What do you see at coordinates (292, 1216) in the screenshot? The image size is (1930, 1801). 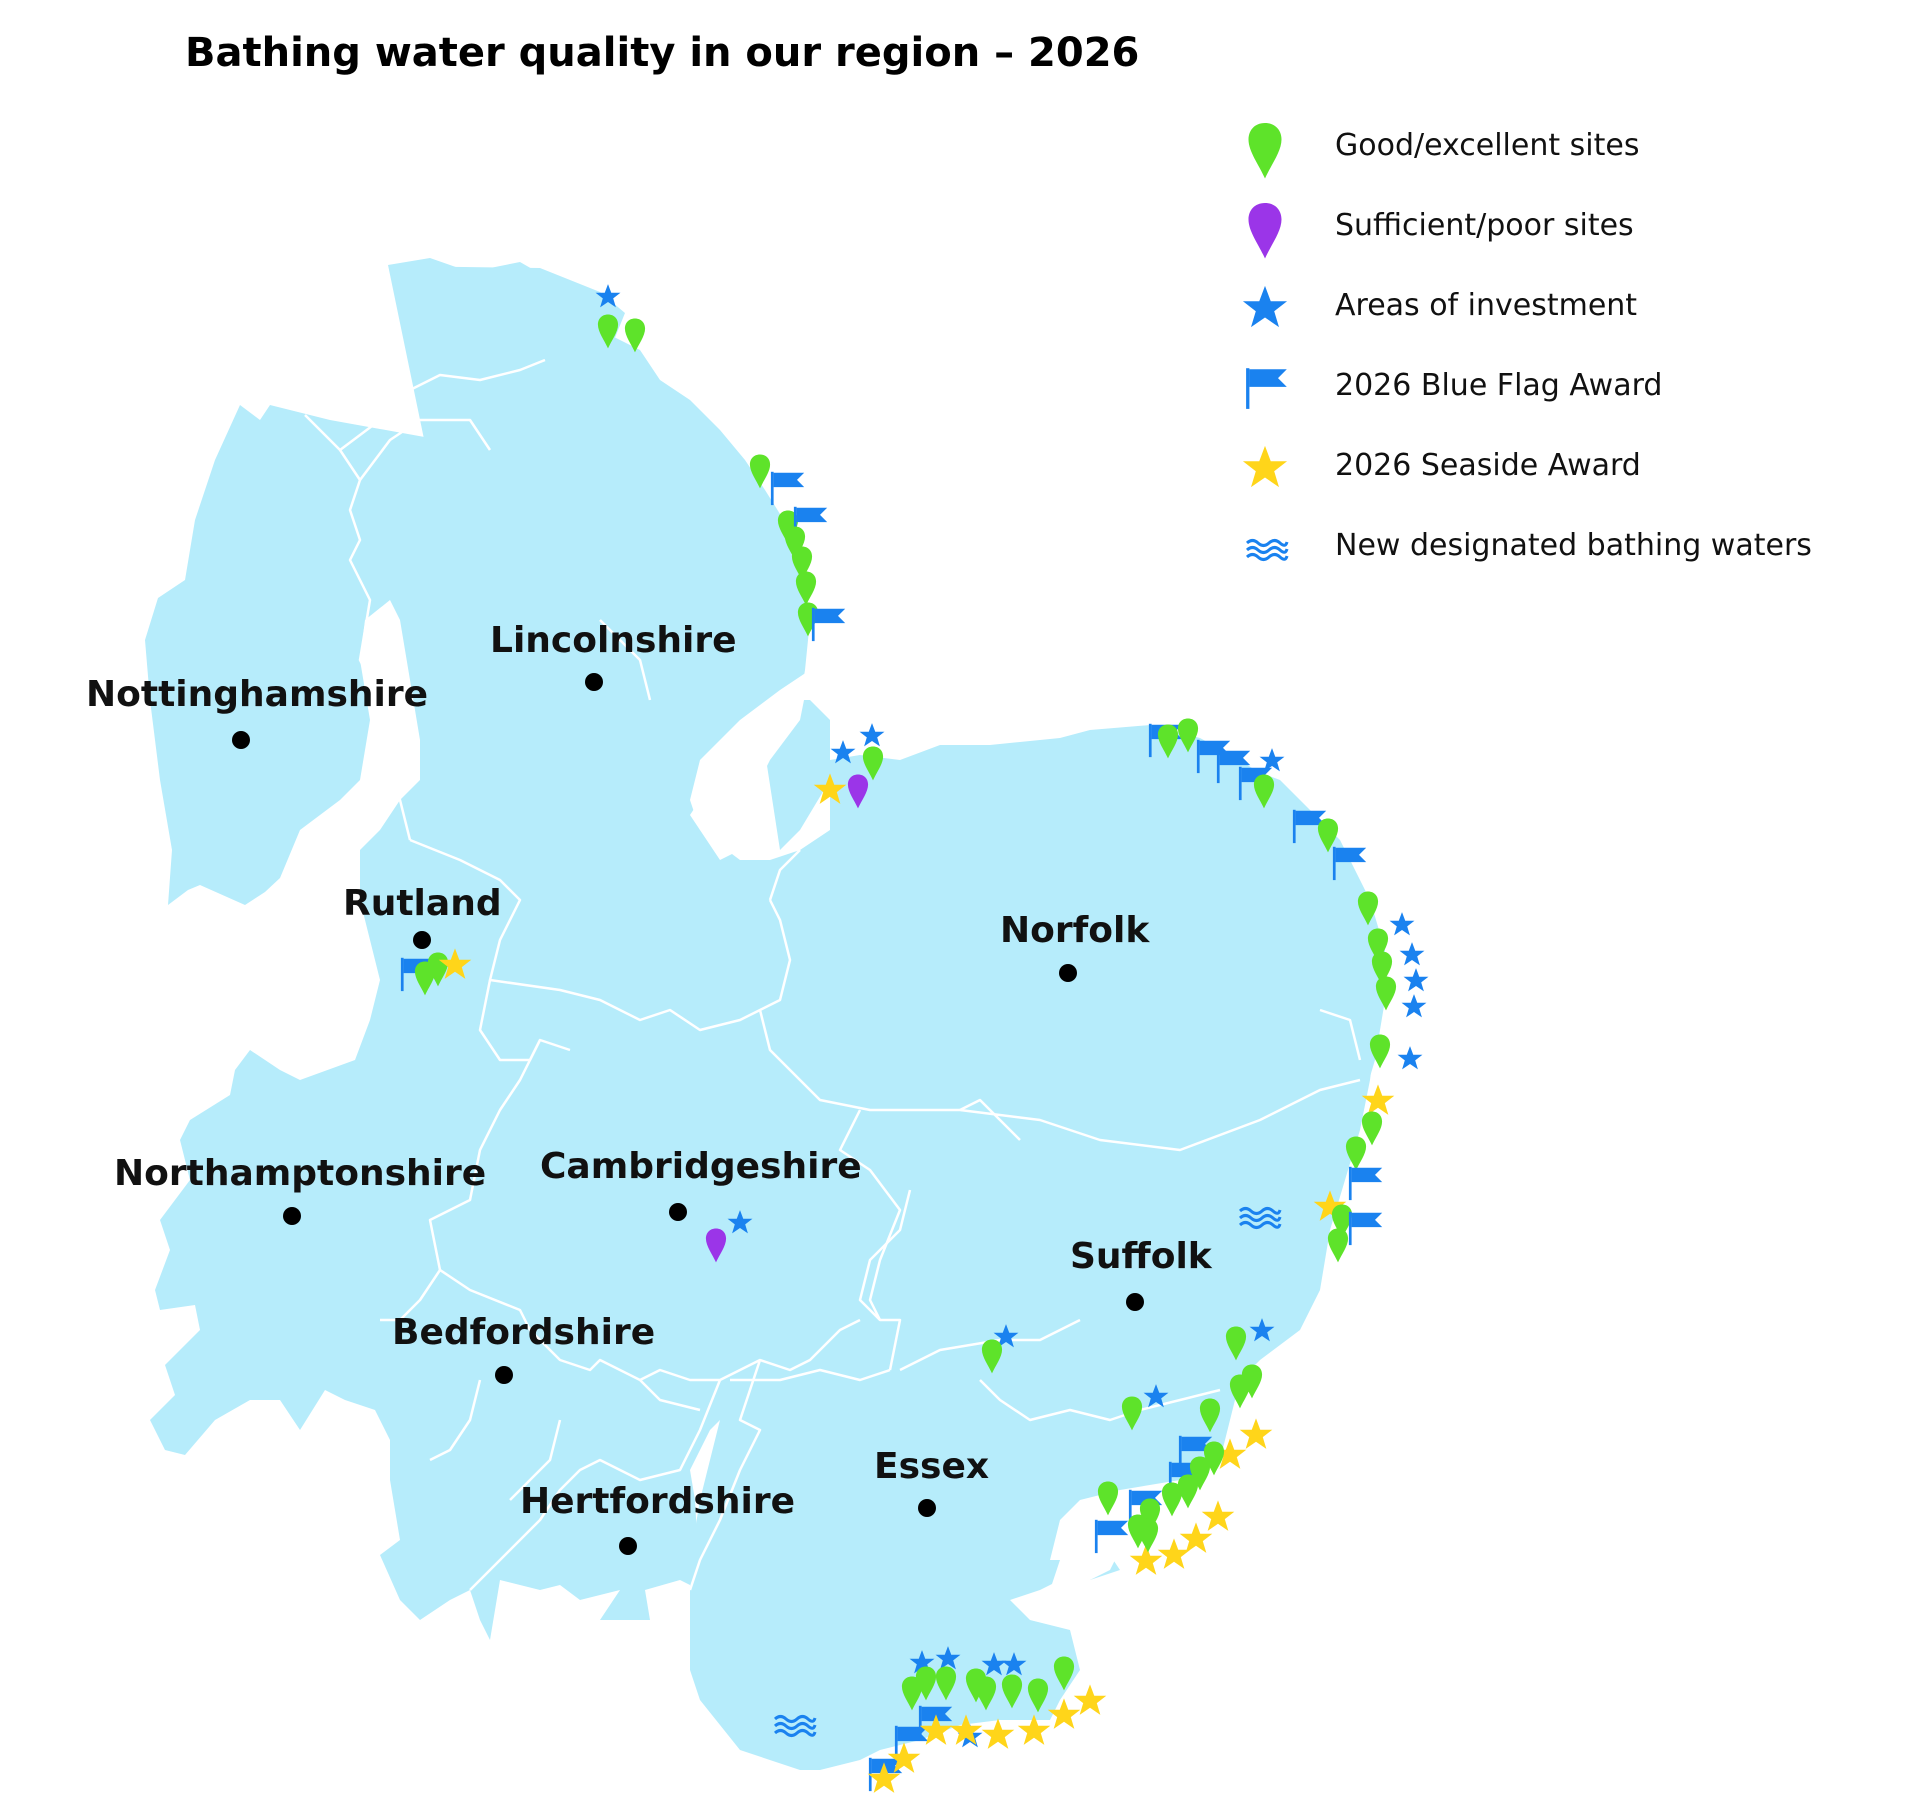 I see `county-dot-northamptonshire` at bounding box center [292, 1216].